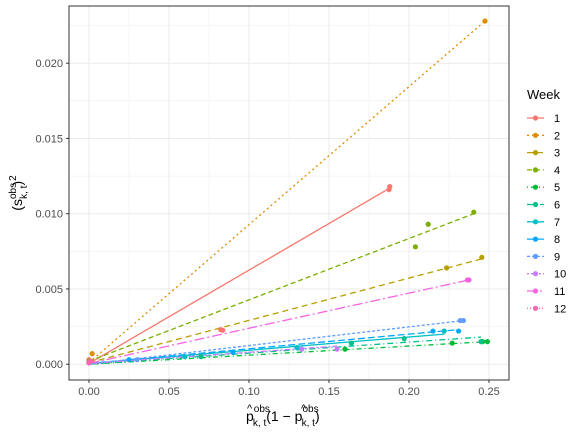 The height and width of the screenshot is (436, 581). What do you see at coordinates (24, 192) in the screenshot?
I see `y-title-sub: k, t` at bounding box center [24, 192].